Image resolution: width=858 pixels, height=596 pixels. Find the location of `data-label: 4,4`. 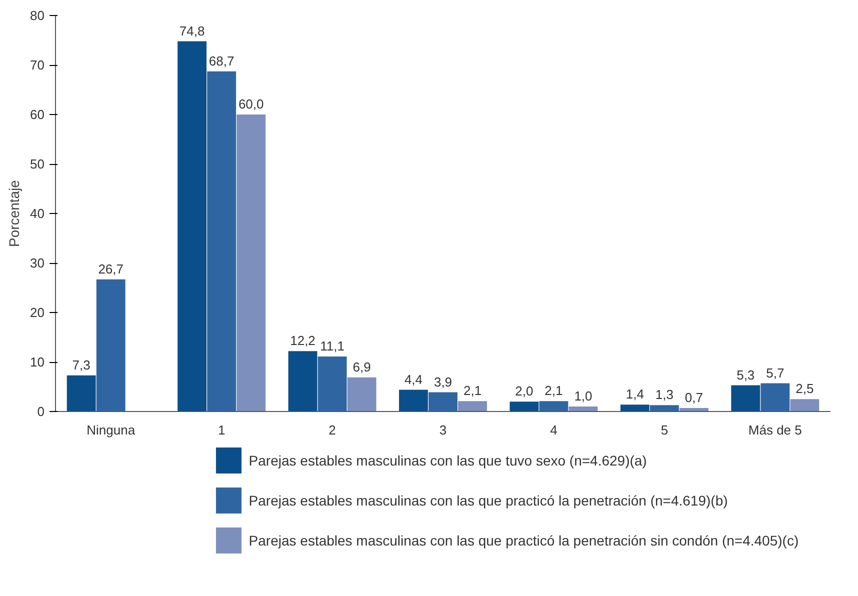

data-label: 4,4 is located at coordinates (413, 379).